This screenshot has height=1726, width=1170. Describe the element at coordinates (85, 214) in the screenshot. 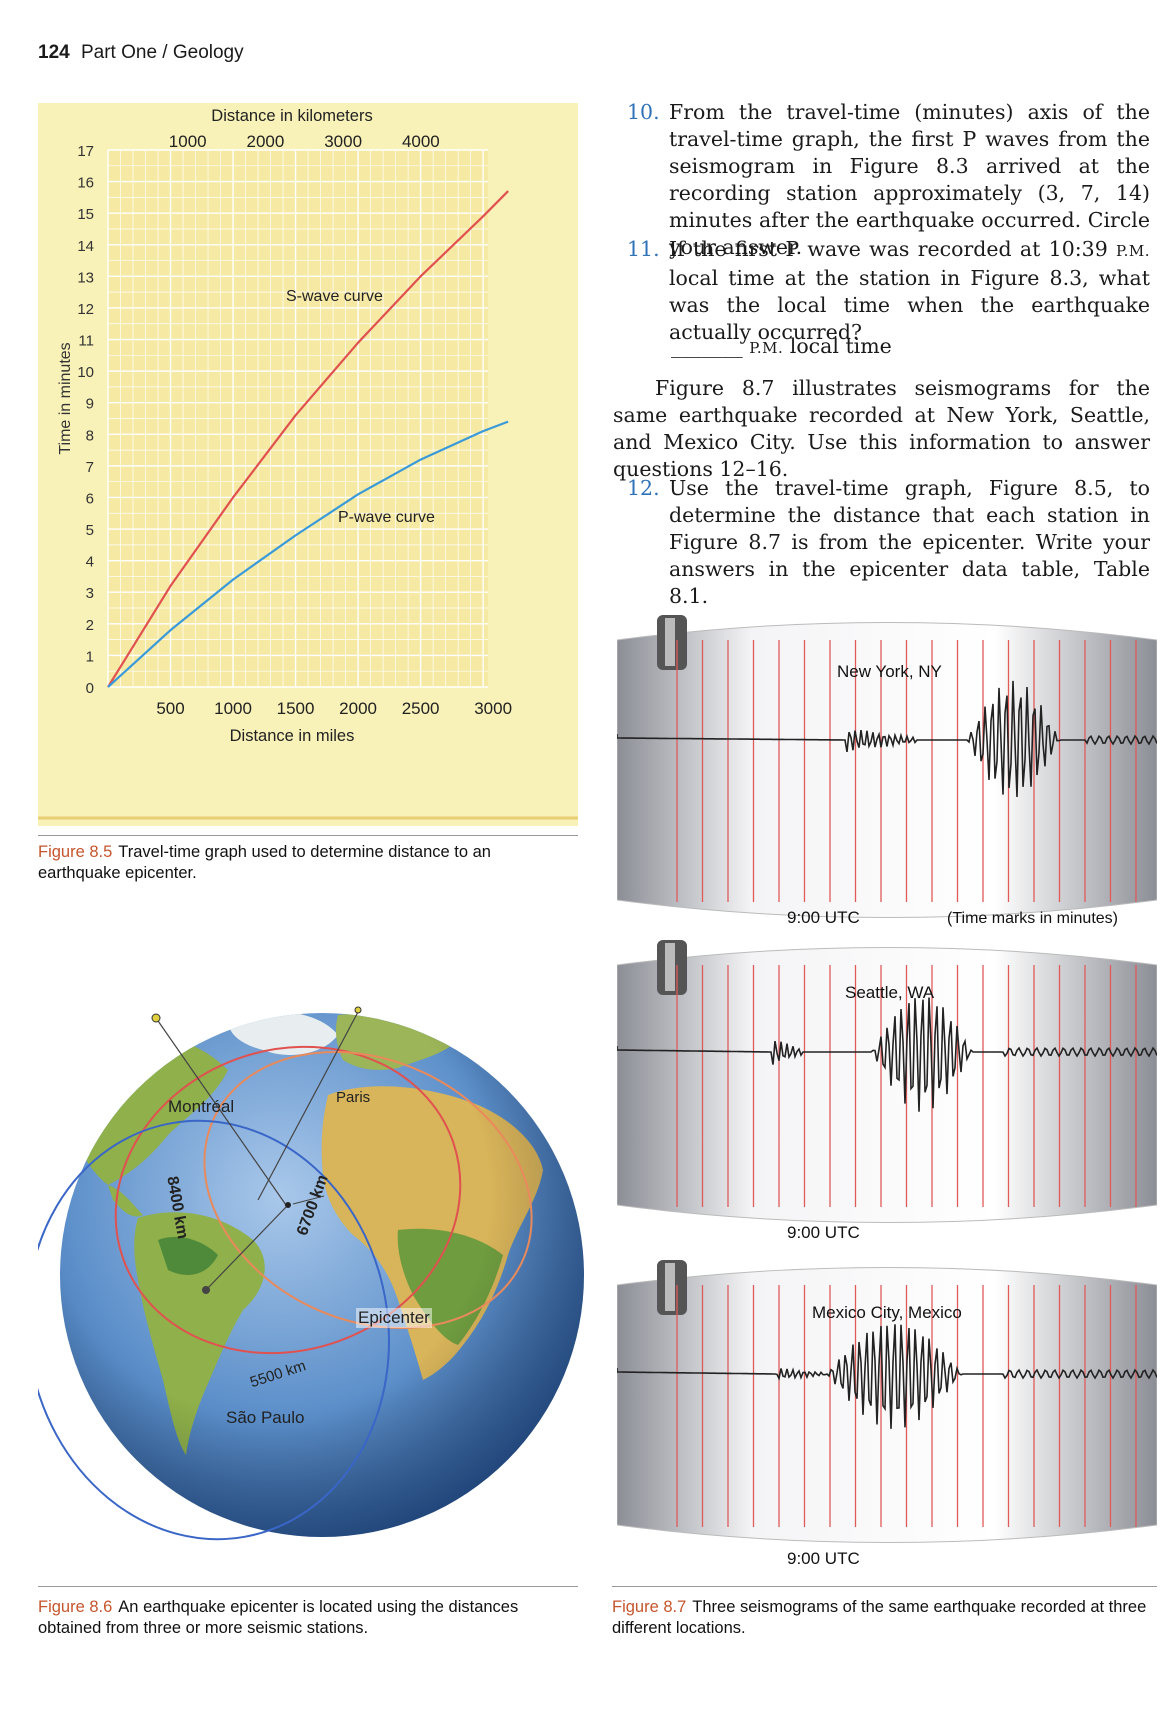

I see `y-tick-label: 15` at that location.